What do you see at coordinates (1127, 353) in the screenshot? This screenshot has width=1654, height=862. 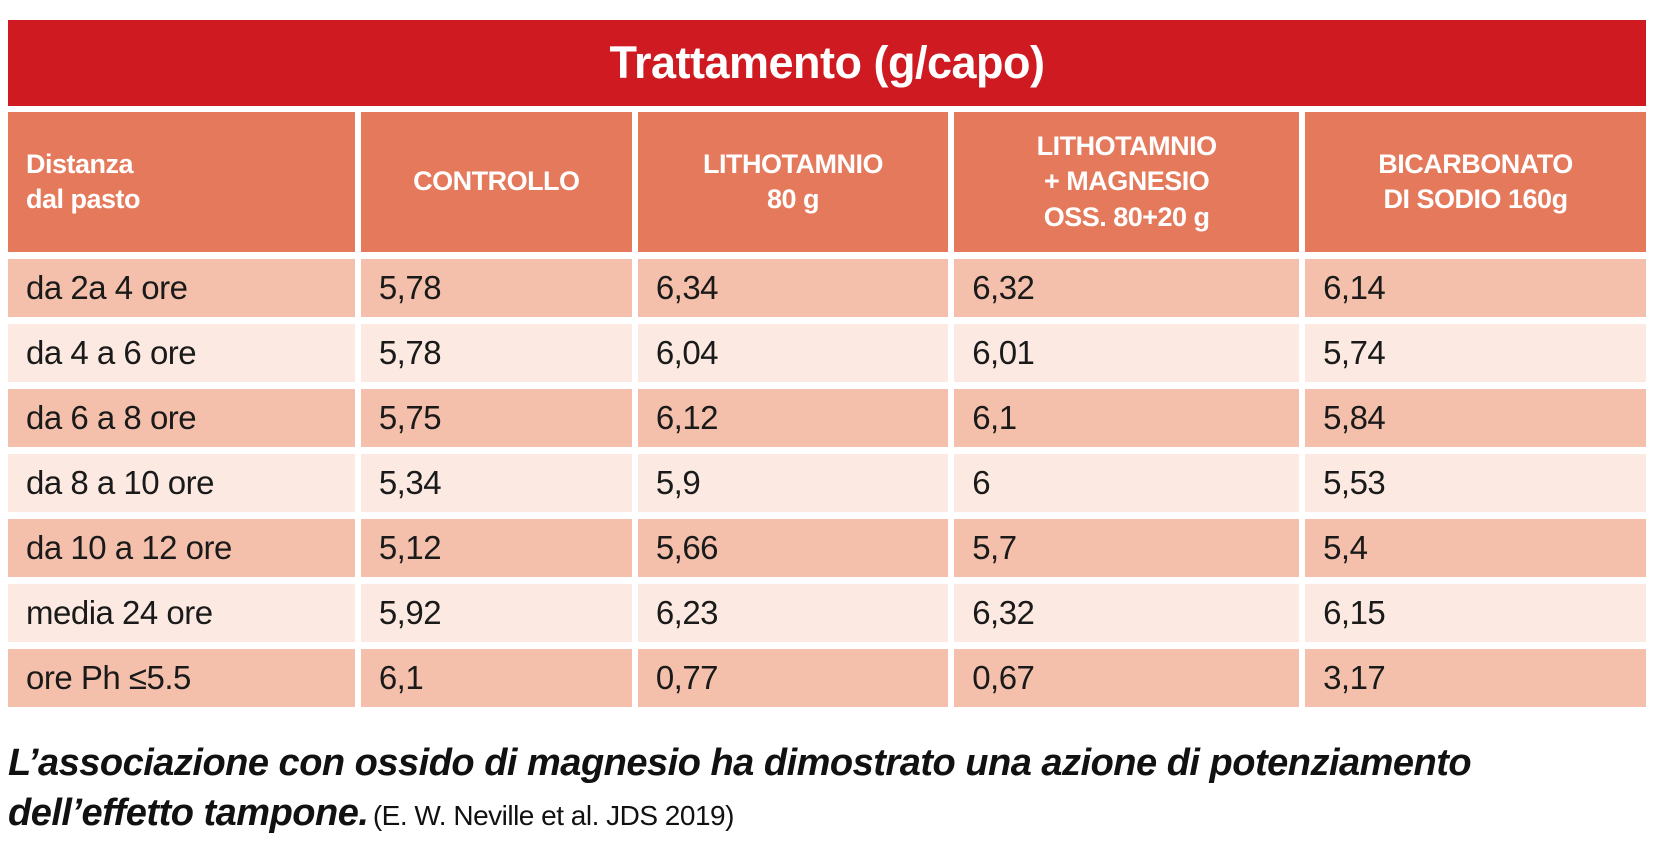 I see `value-cell: 6,01` at bounding box center [1127, 353].